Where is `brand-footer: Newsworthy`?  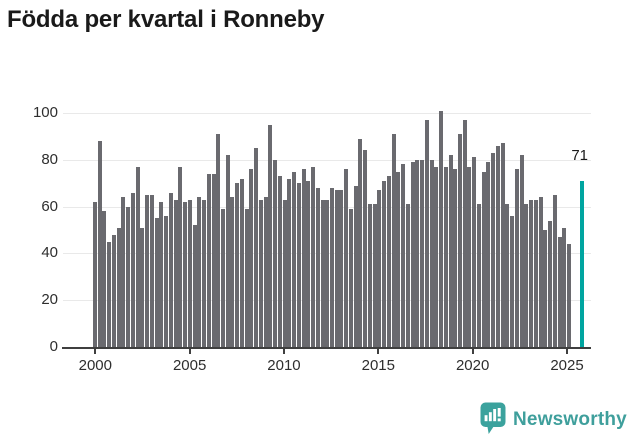 brand-footer: Newsworthy is located at coordinates (553, 418).